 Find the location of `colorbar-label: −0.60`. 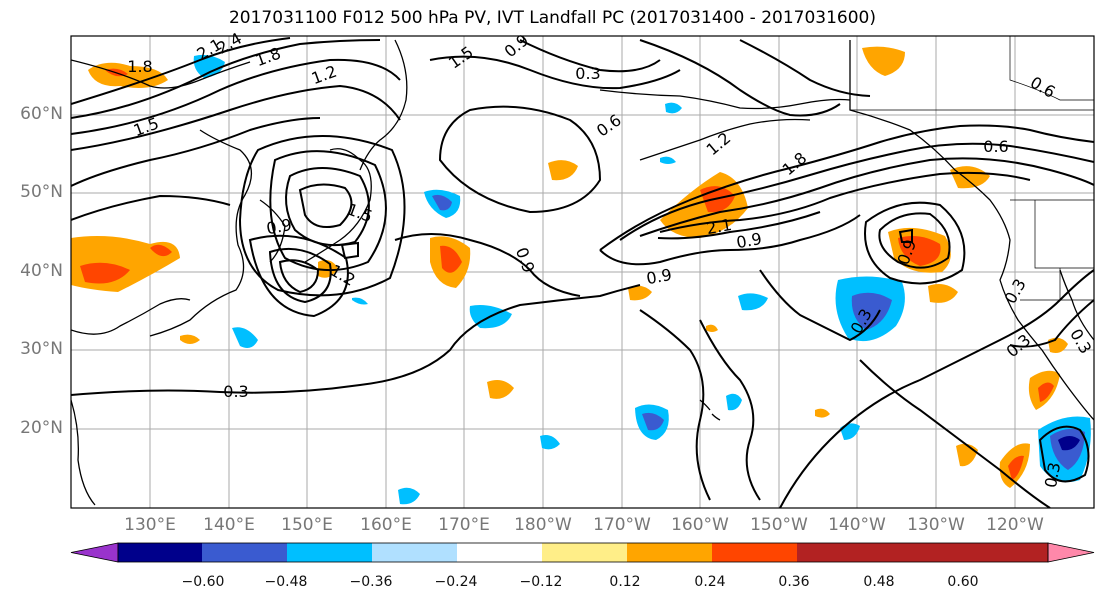

colorbar-label: −0.60 is located at coordinates (203, 582).